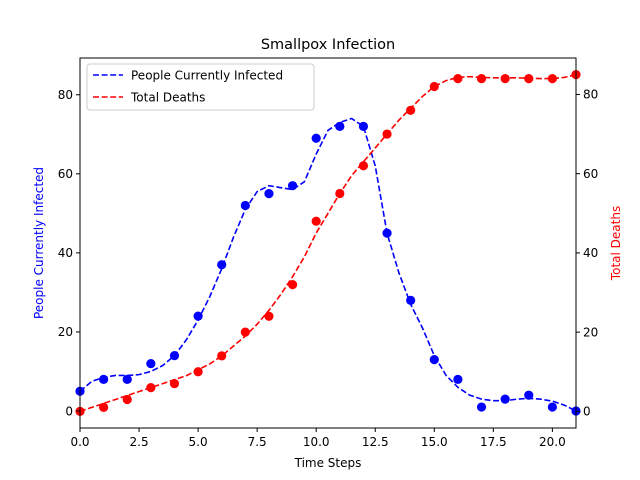  What do you see at coordinates (375, 442) in the screenshot?
I see `x-tick-label: 12.5` at bounding box center [375, 442].